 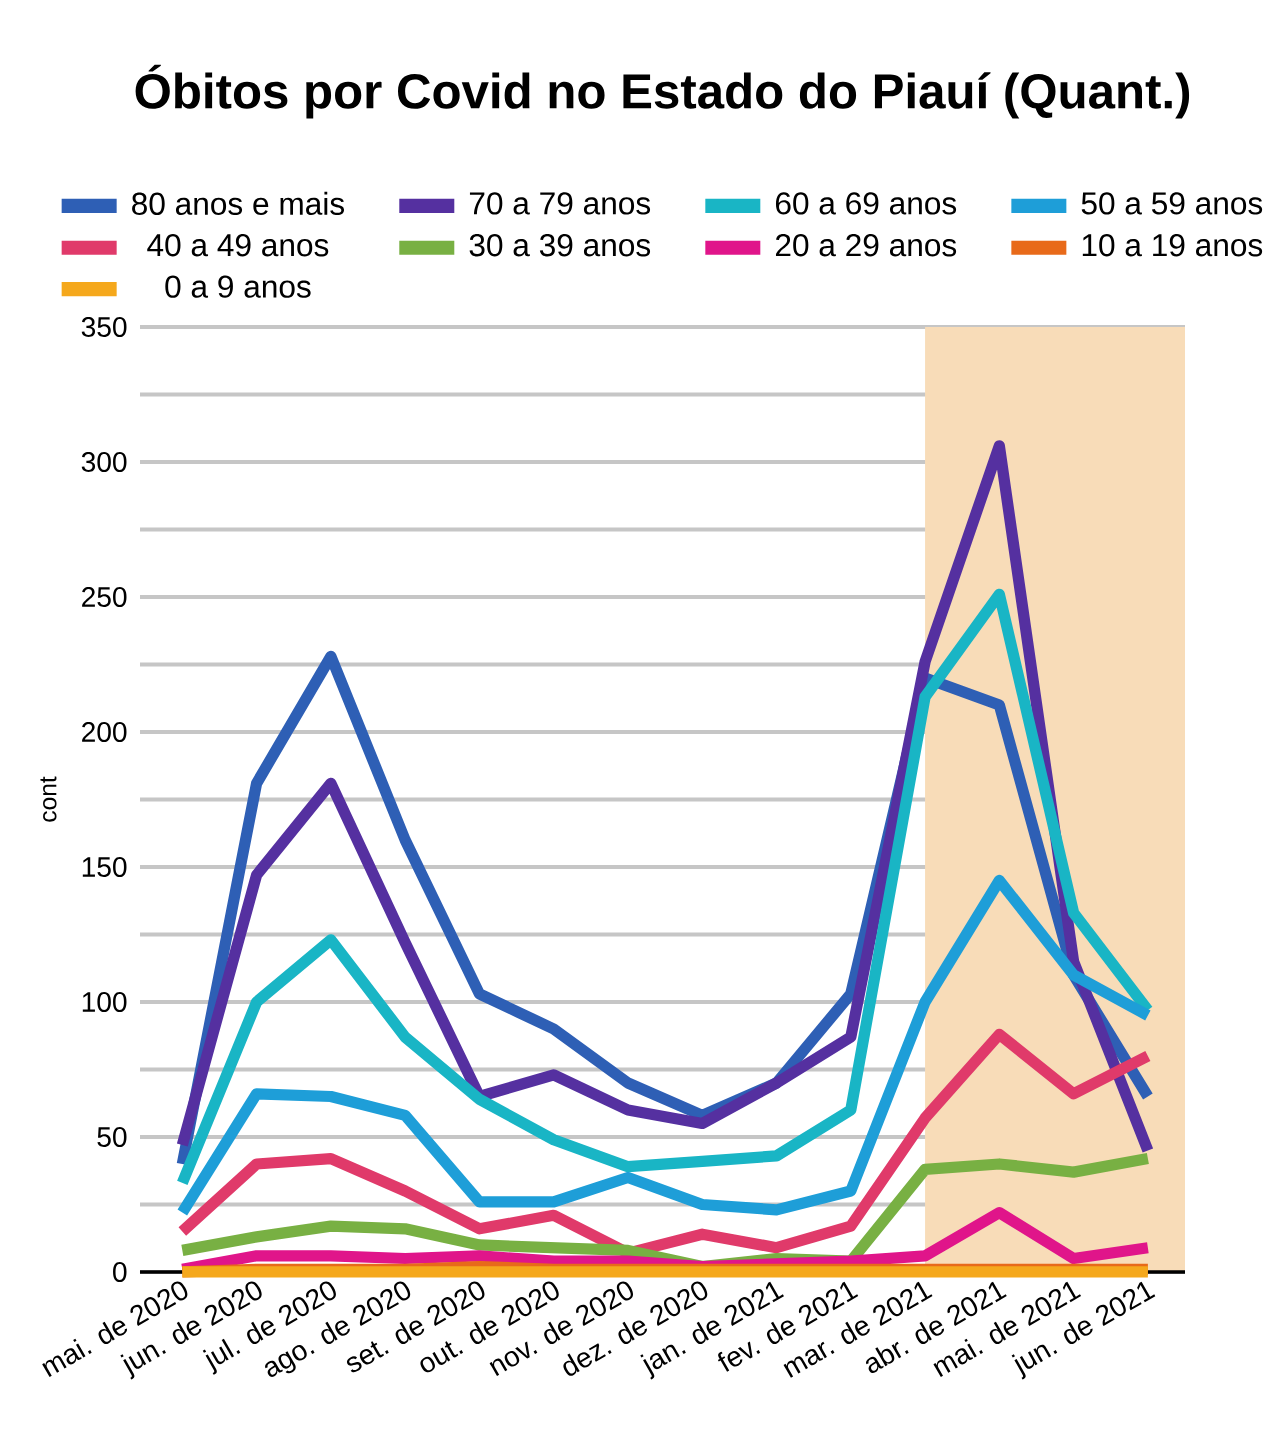 What do you see at coordinates (866, 245) in the screenshot?
I see `legend-label: 20 a 29 anos` at bounding box center [866, 245].